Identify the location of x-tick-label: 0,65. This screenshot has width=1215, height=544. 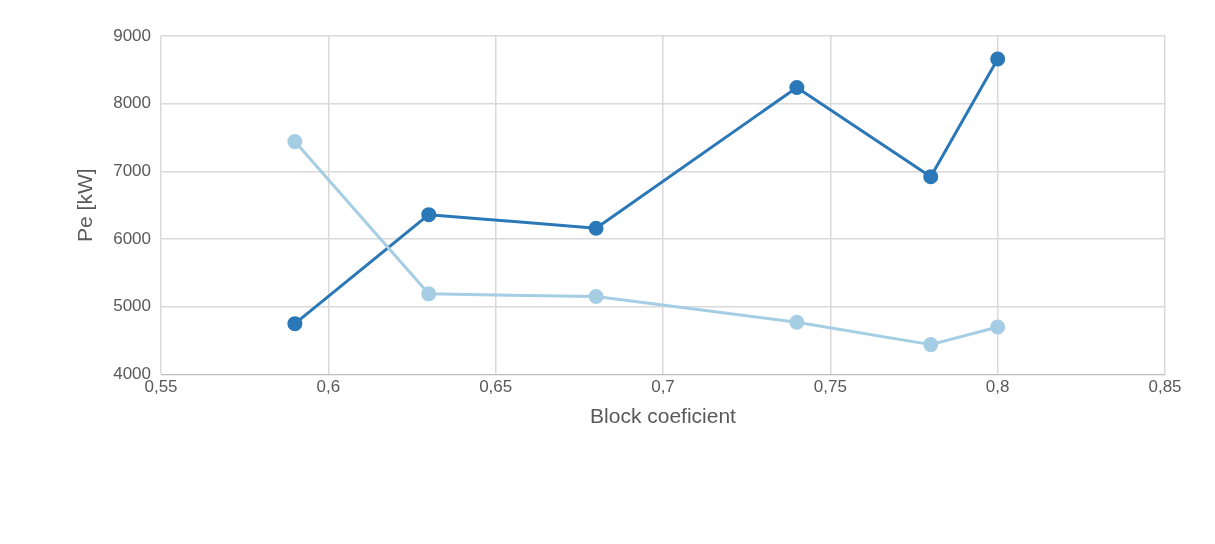
(496, 387).